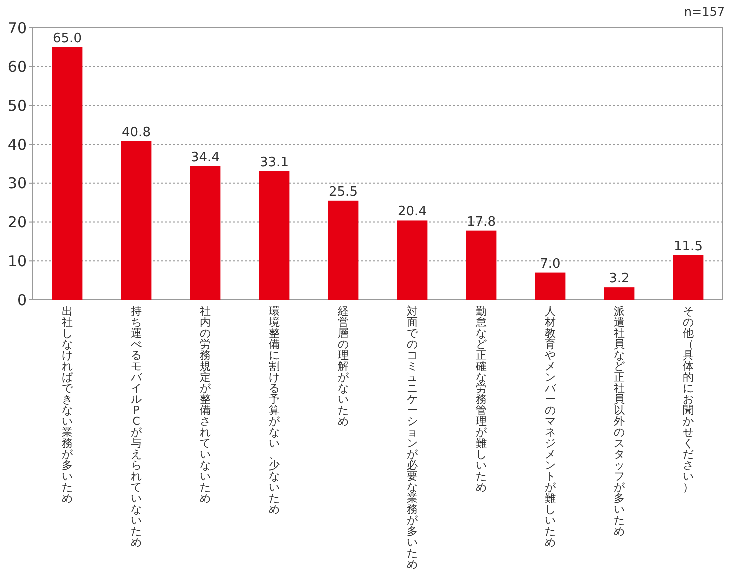 Image resolution: width=733 pixels, height=585 pixels. I want to click on data-label: 20.4, so click(412, 212).